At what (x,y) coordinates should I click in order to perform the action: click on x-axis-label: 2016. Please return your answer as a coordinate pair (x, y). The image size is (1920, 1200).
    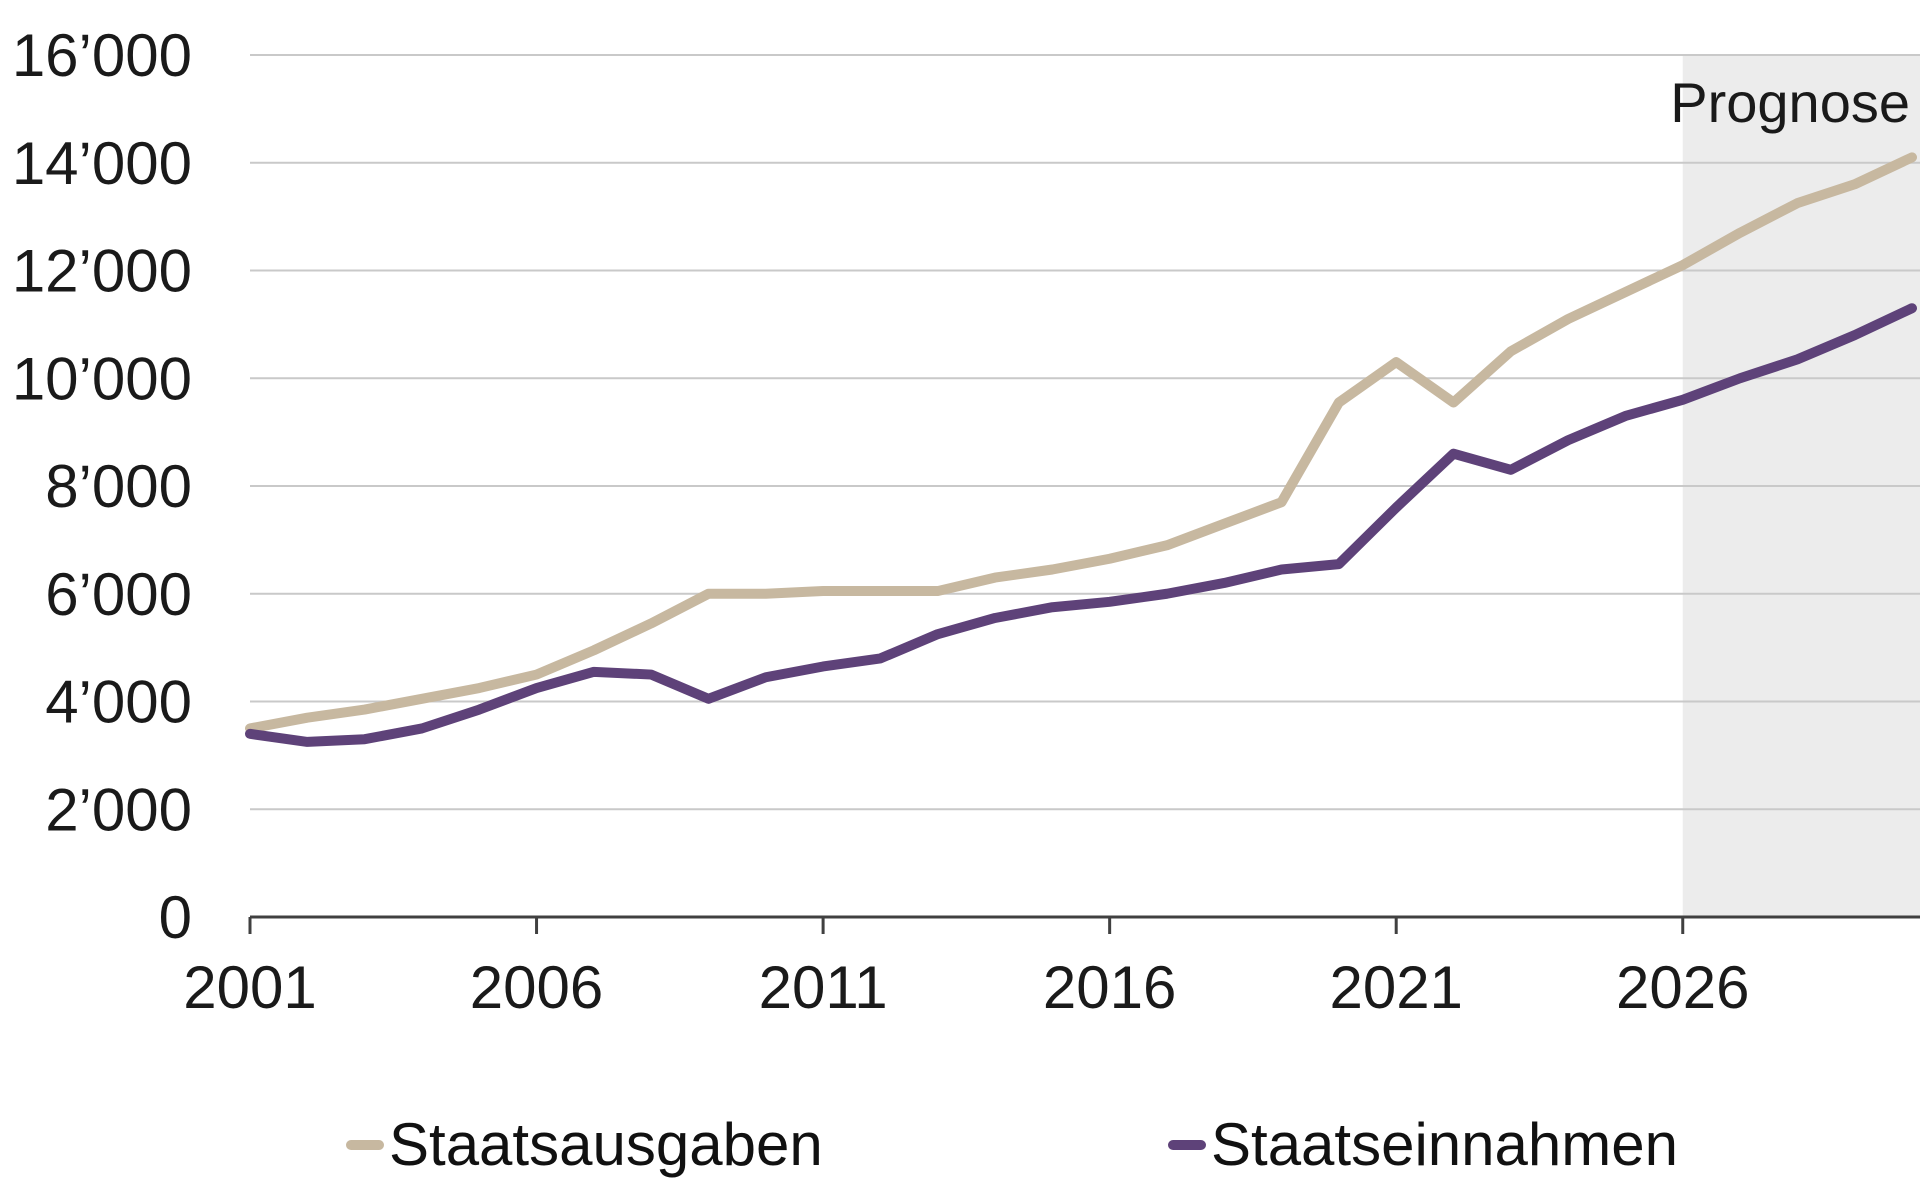
    Looking at the image, I should click on (1109, 987).